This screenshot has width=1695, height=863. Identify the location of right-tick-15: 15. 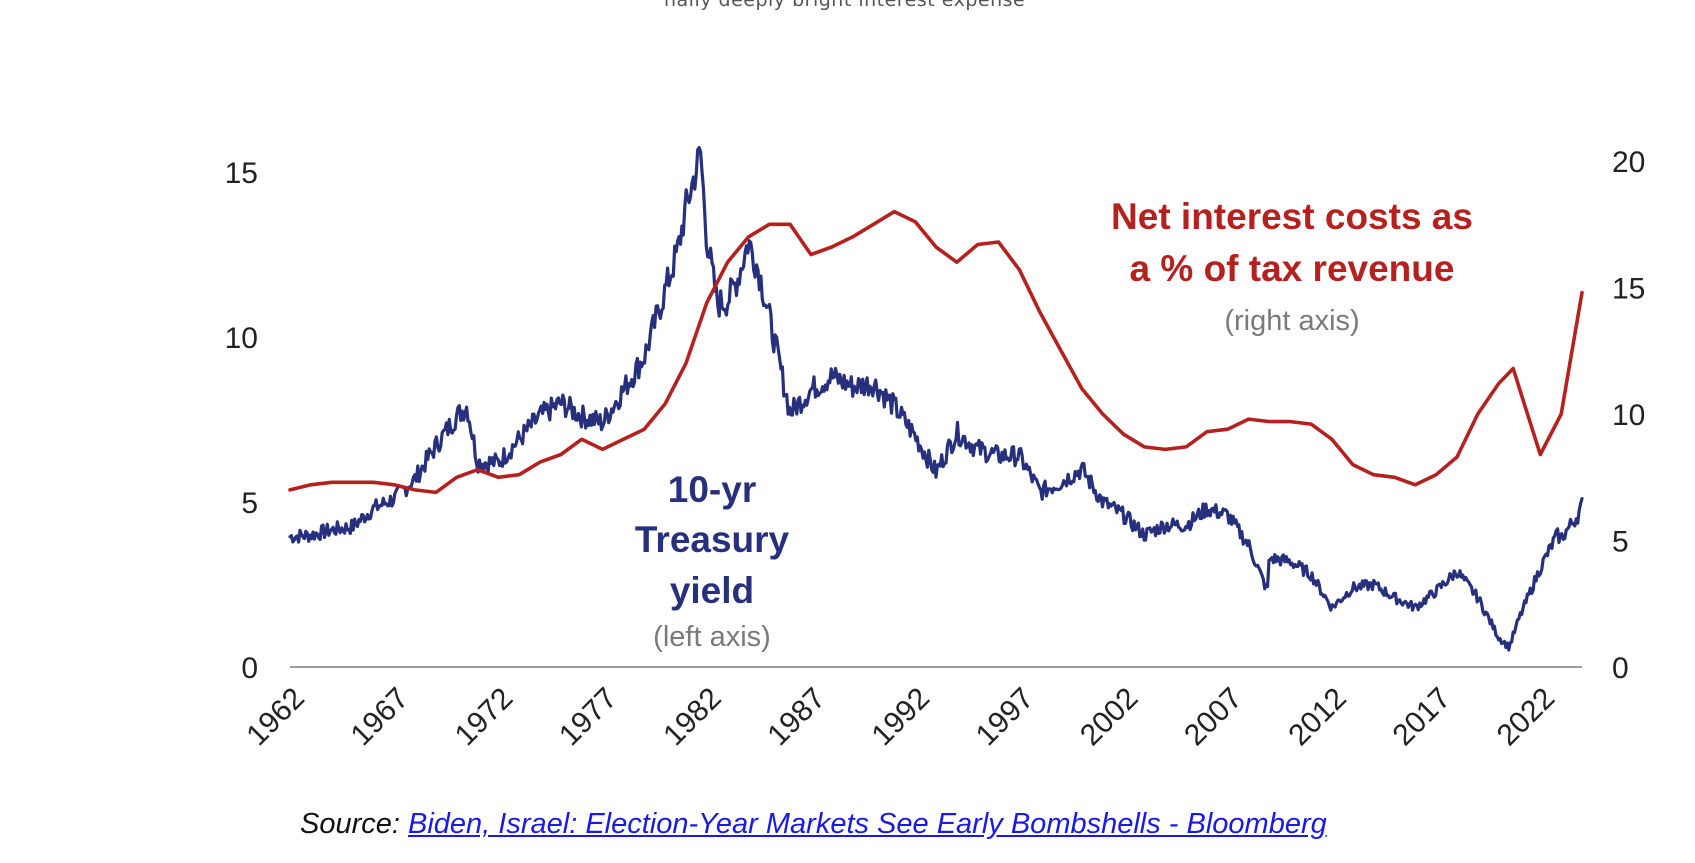
(1628, 289).